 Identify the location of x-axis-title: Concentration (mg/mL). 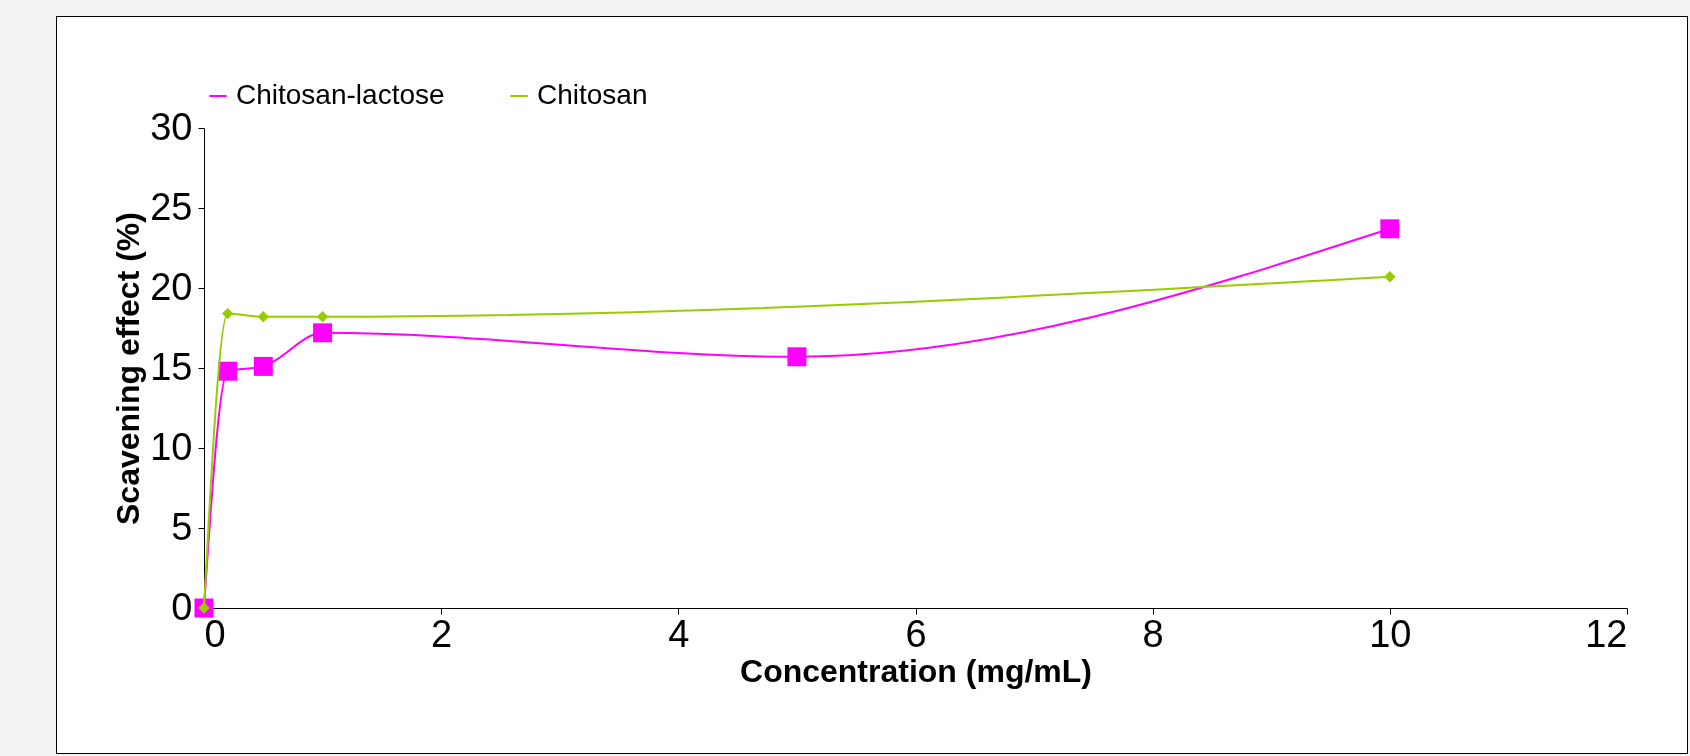
(916, 670).